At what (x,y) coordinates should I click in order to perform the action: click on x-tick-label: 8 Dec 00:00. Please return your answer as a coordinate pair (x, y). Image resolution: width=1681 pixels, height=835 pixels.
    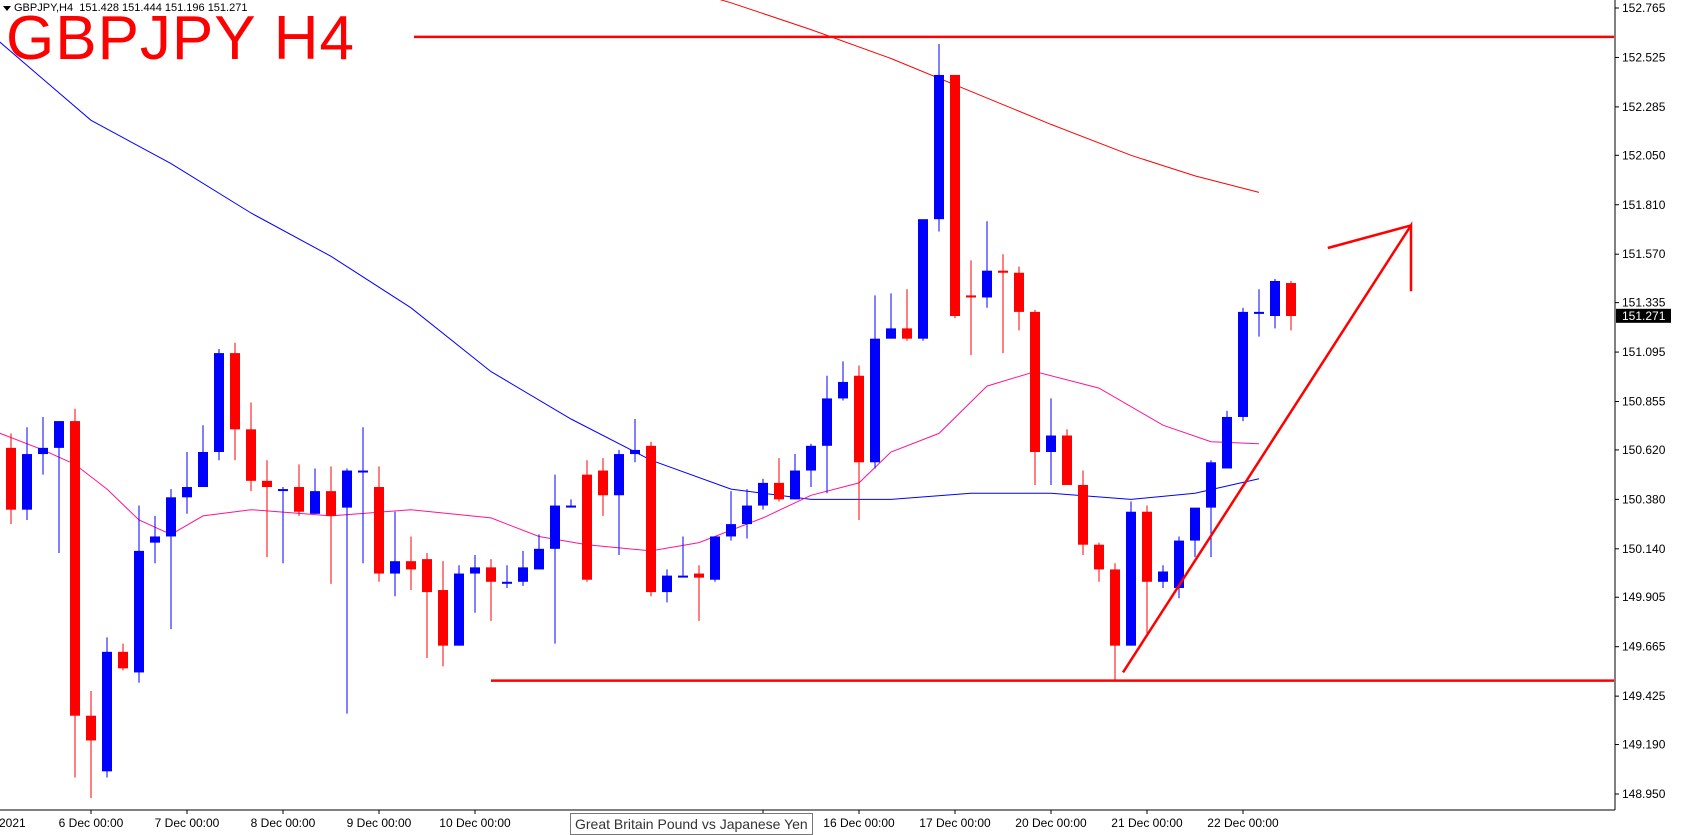
    Looking at the image, I should click on (283, 823).